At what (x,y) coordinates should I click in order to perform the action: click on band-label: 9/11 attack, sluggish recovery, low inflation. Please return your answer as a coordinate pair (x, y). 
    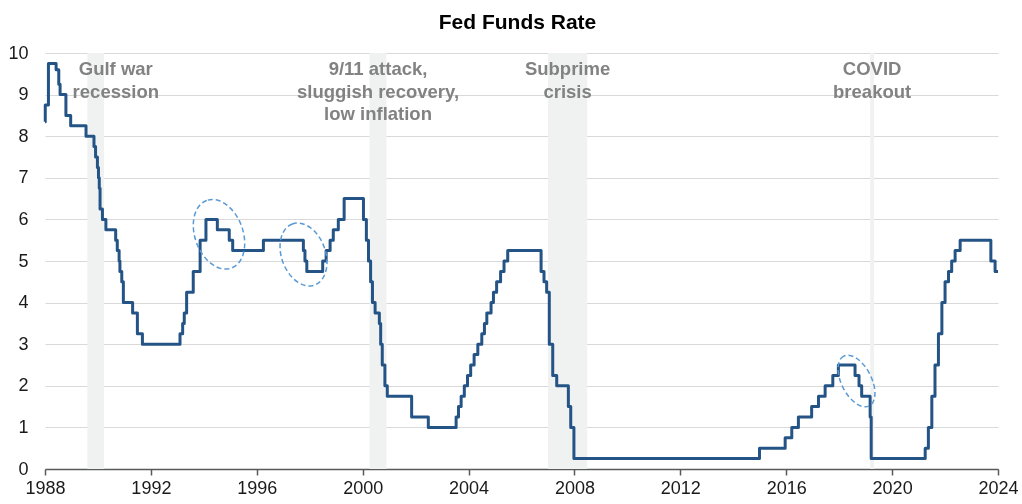
    Looking at the image, I should click on (378, 91).